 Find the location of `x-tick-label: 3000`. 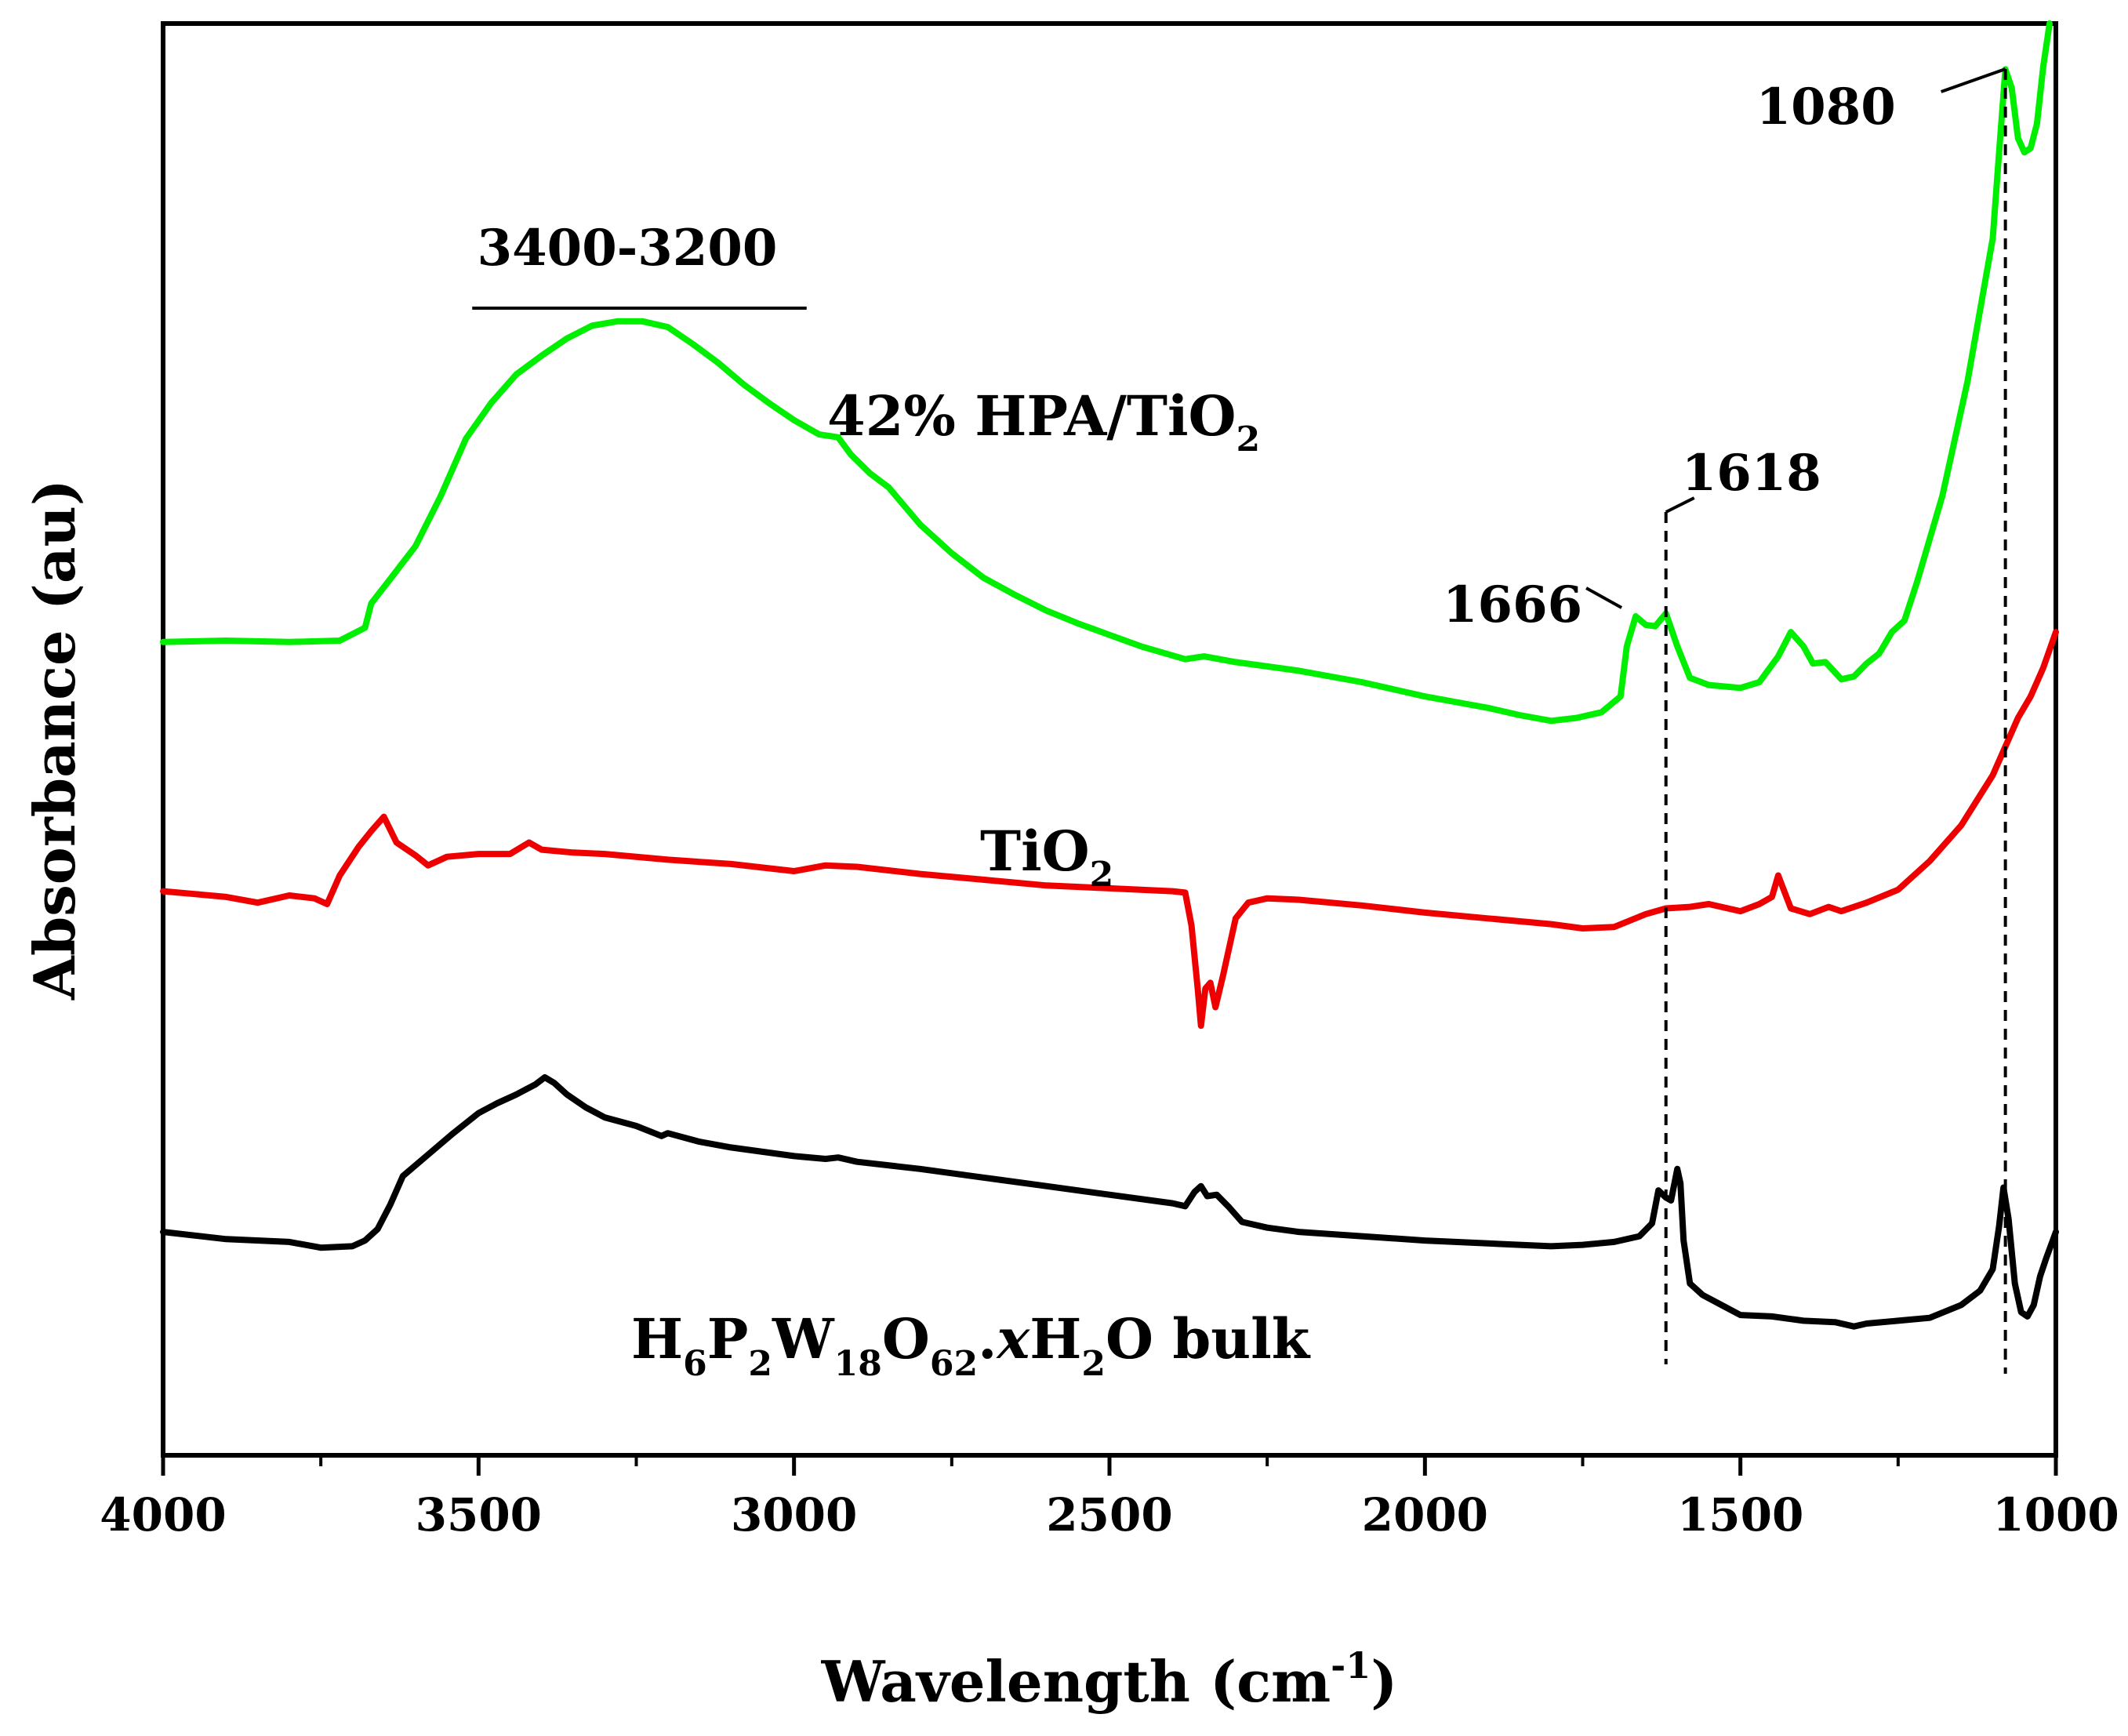

x-tick-label: 3000 is located at coordinates (794, 1515).